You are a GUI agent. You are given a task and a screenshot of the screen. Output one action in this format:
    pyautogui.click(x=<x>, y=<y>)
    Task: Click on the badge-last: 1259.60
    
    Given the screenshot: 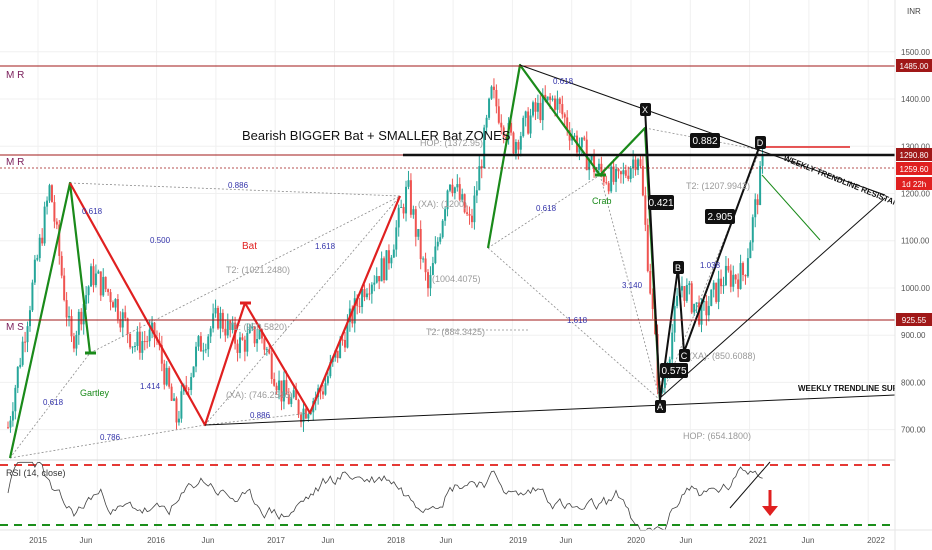 What is the action you would take?
    pyautogui.click(x=914, y=169)
    